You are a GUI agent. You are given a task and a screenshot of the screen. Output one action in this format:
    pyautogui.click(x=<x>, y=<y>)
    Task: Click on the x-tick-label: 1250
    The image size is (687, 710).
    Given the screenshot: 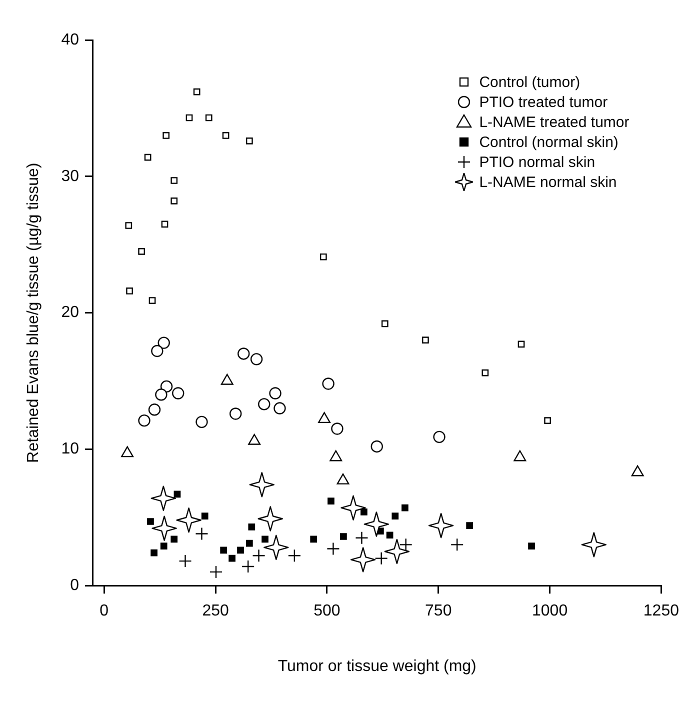 What is the action you would take?
    pyautogui.click(x=661, y=611)
    